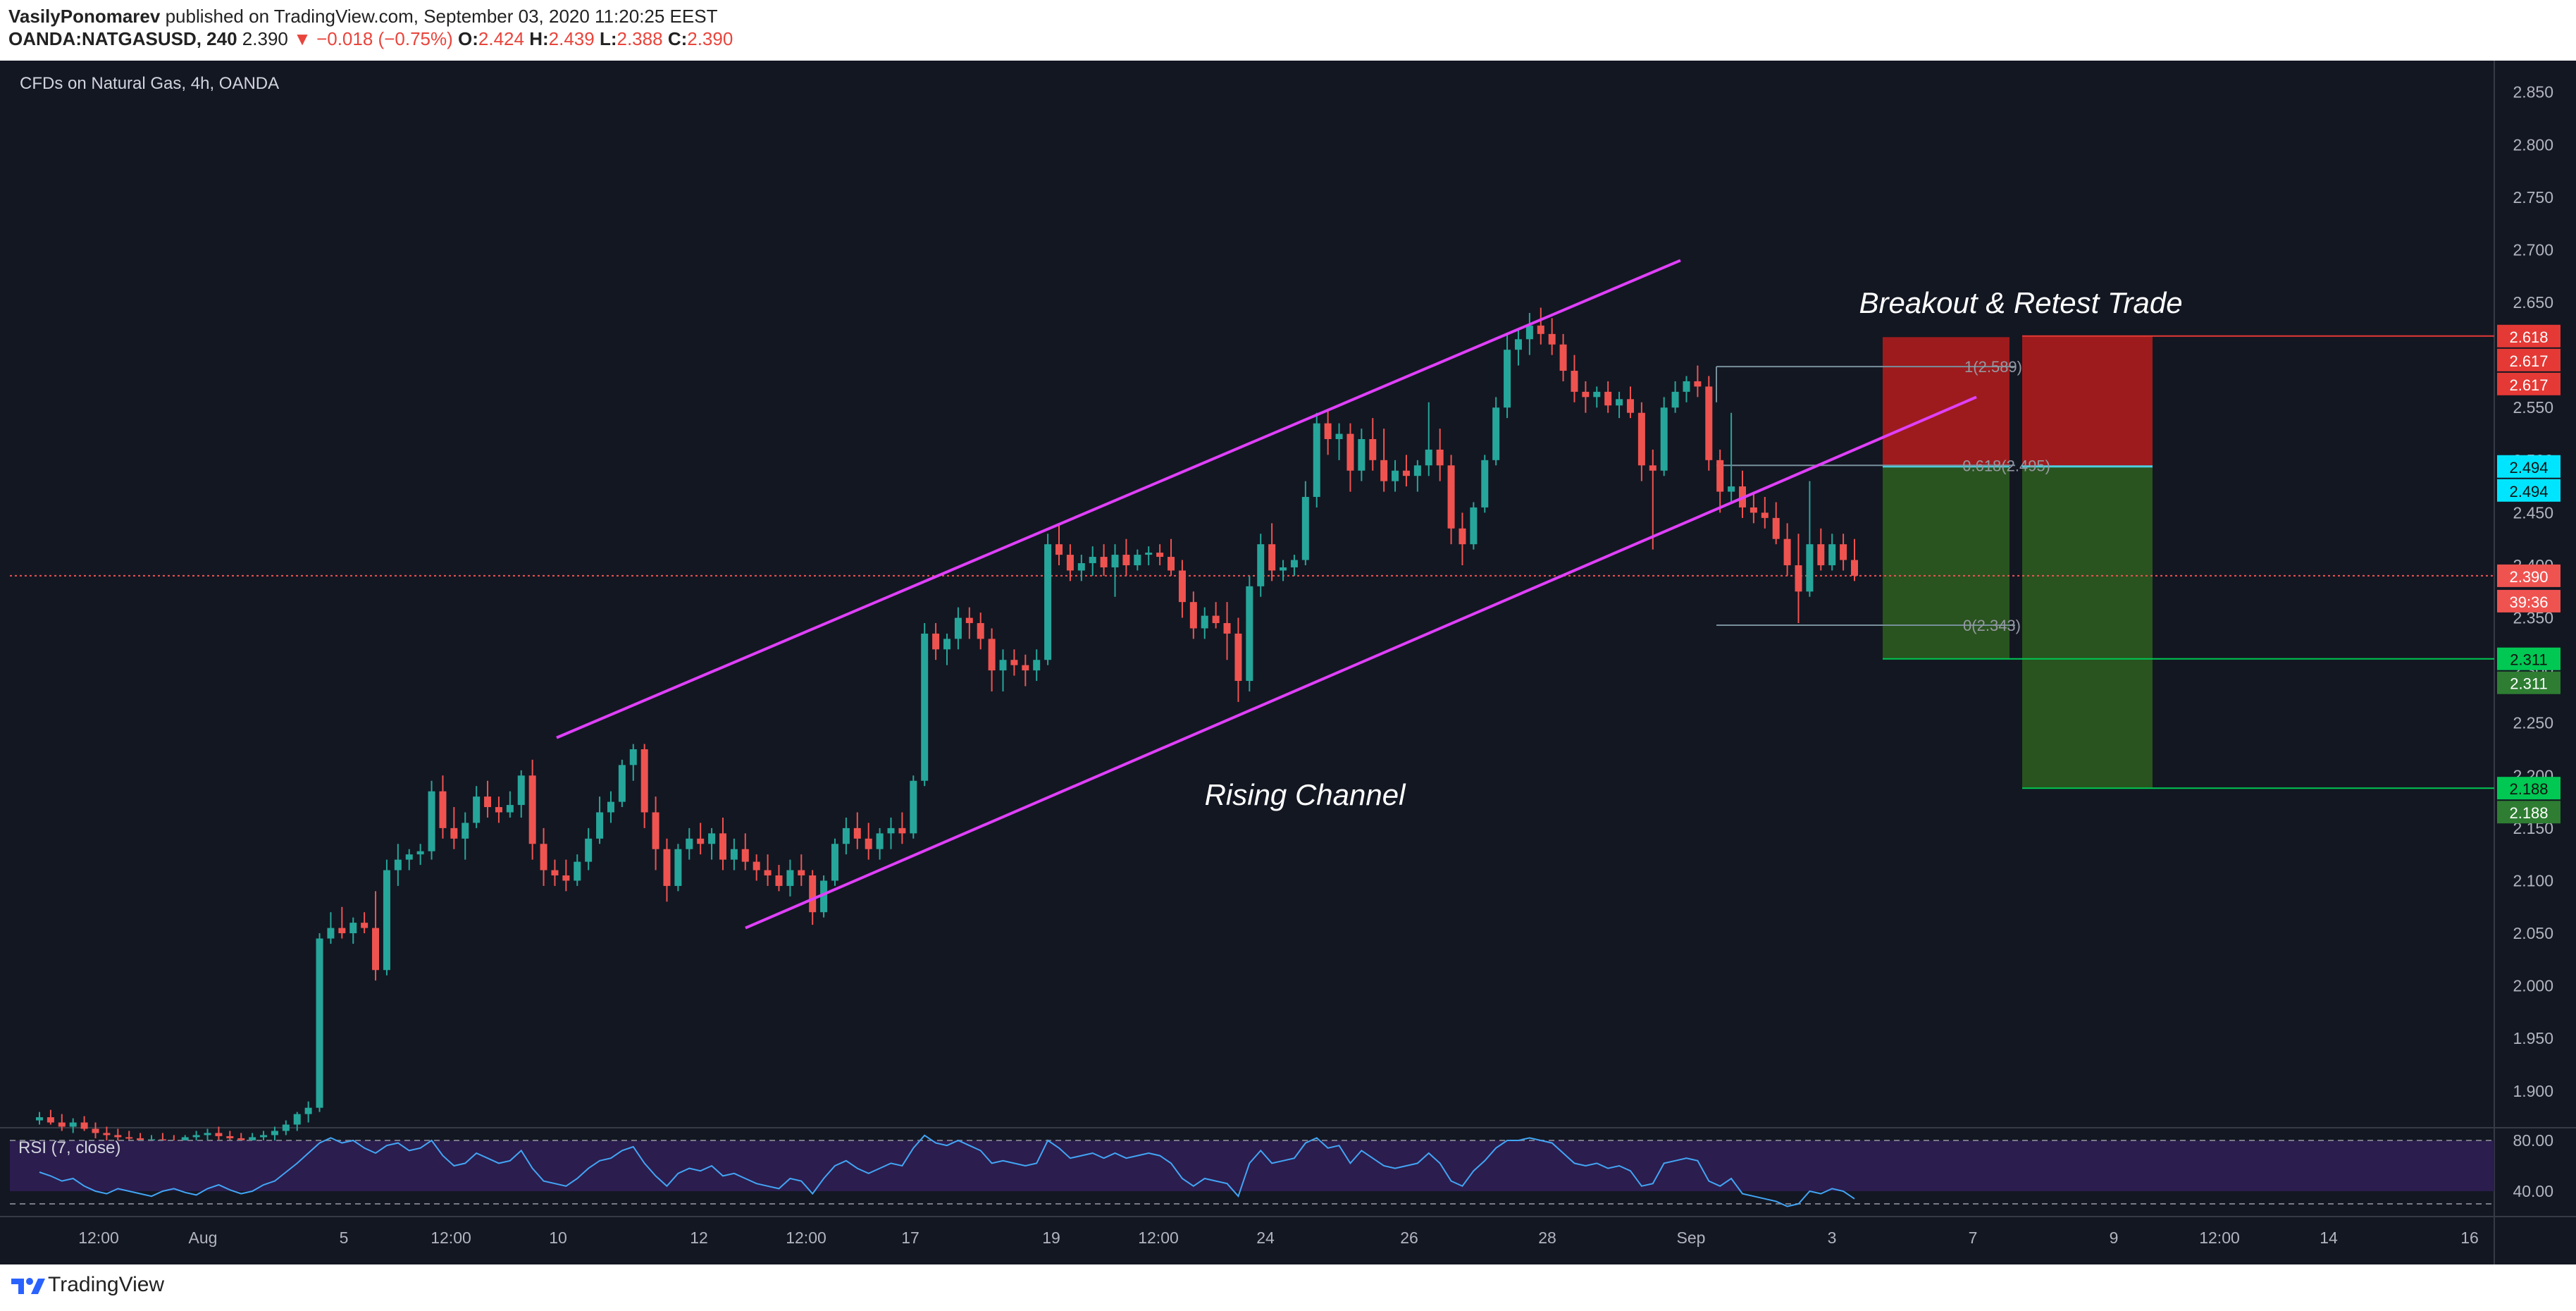 The image size is (2576, 1311). I want to click on y-tick-label: 2.550, so click(2533, 408).